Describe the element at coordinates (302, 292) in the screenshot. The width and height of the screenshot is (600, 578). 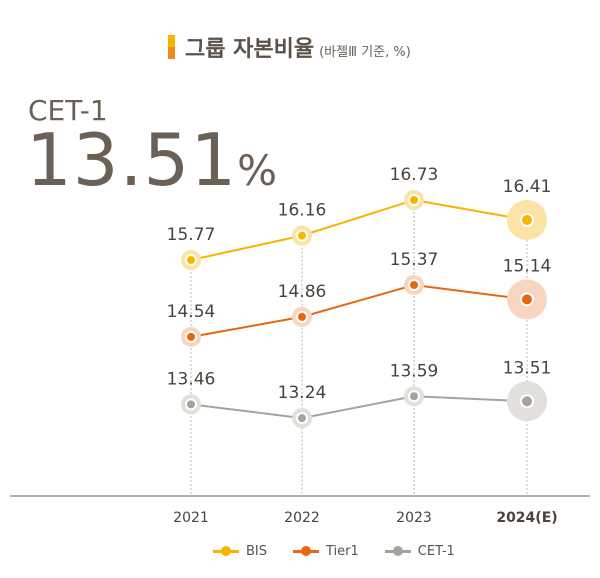
I see `data-label: 14.86` at that location.